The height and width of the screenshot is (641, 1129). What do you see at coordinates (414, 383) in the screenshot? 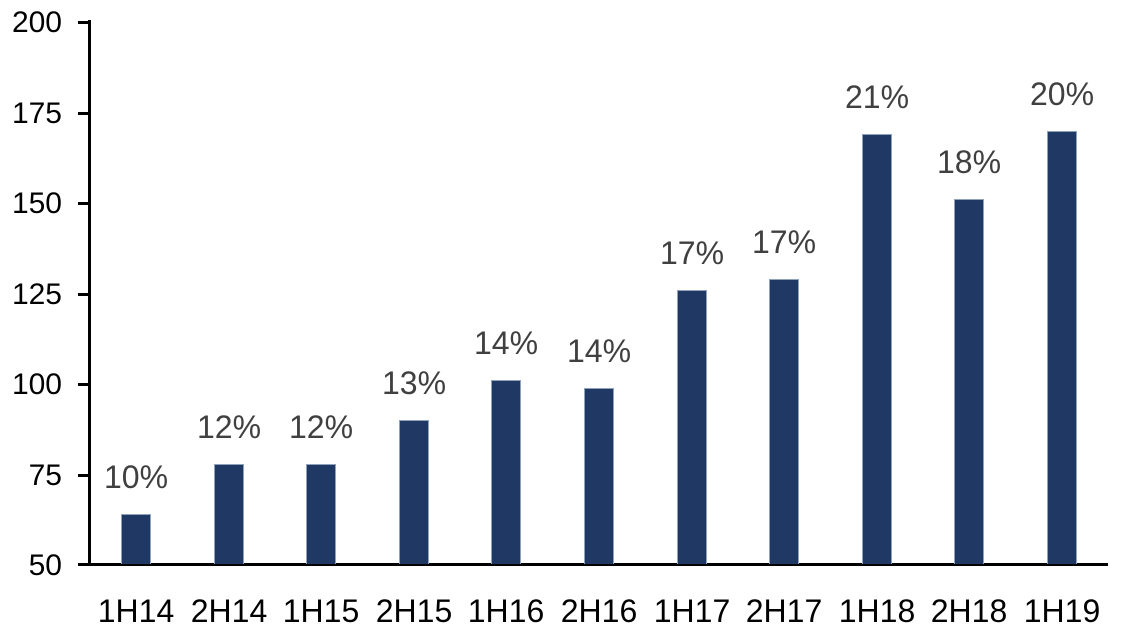
I see `bar-value-label: 13%` at bounding box center [414, 383].